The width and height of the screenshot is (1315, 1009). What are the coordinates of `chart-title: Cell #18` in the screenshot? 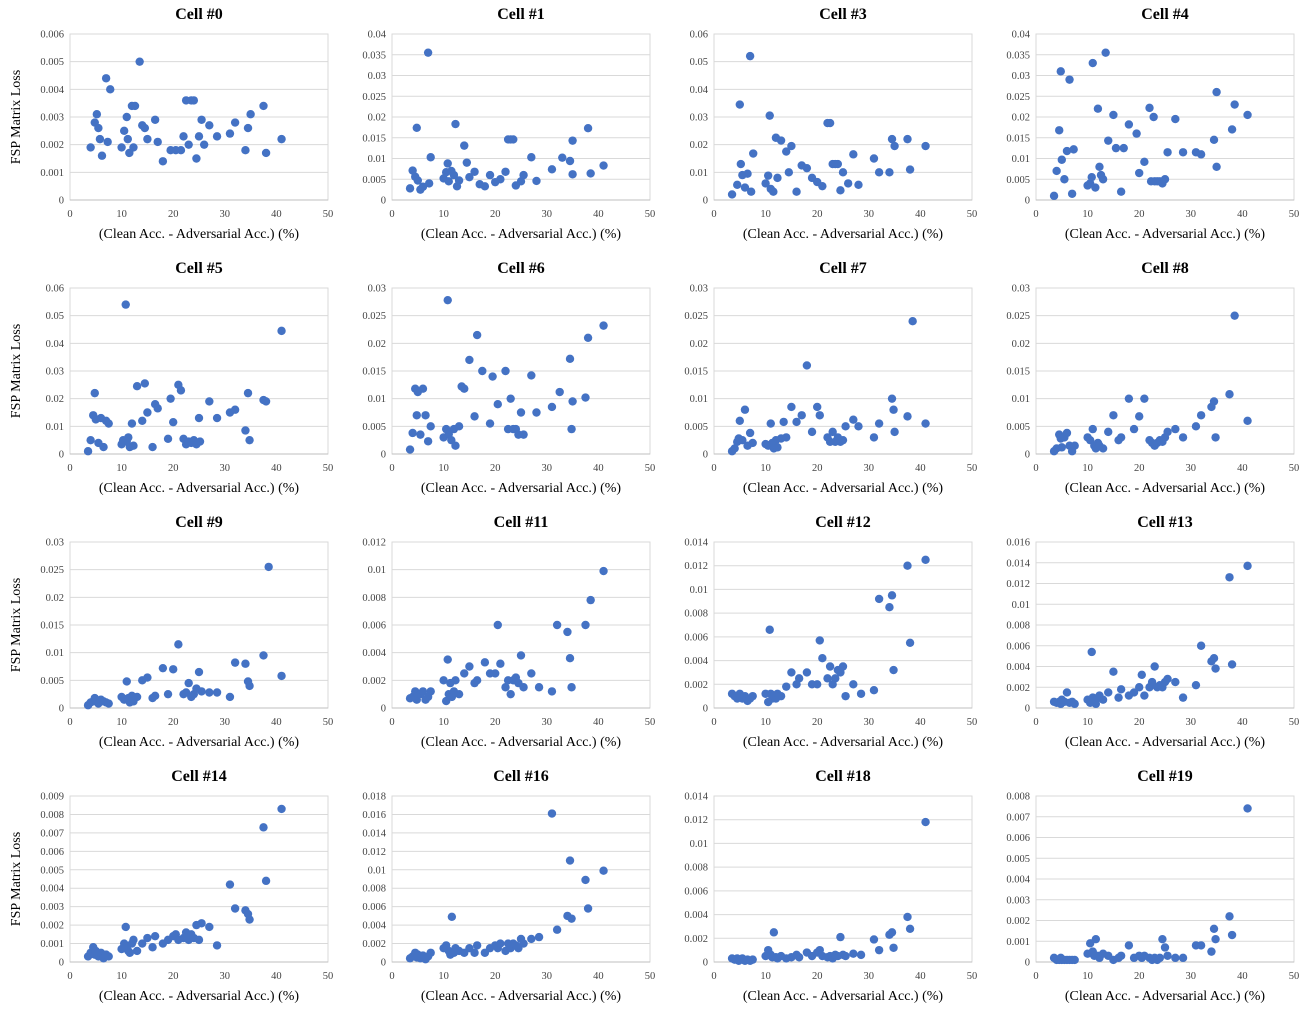 It's located at (843, 776).